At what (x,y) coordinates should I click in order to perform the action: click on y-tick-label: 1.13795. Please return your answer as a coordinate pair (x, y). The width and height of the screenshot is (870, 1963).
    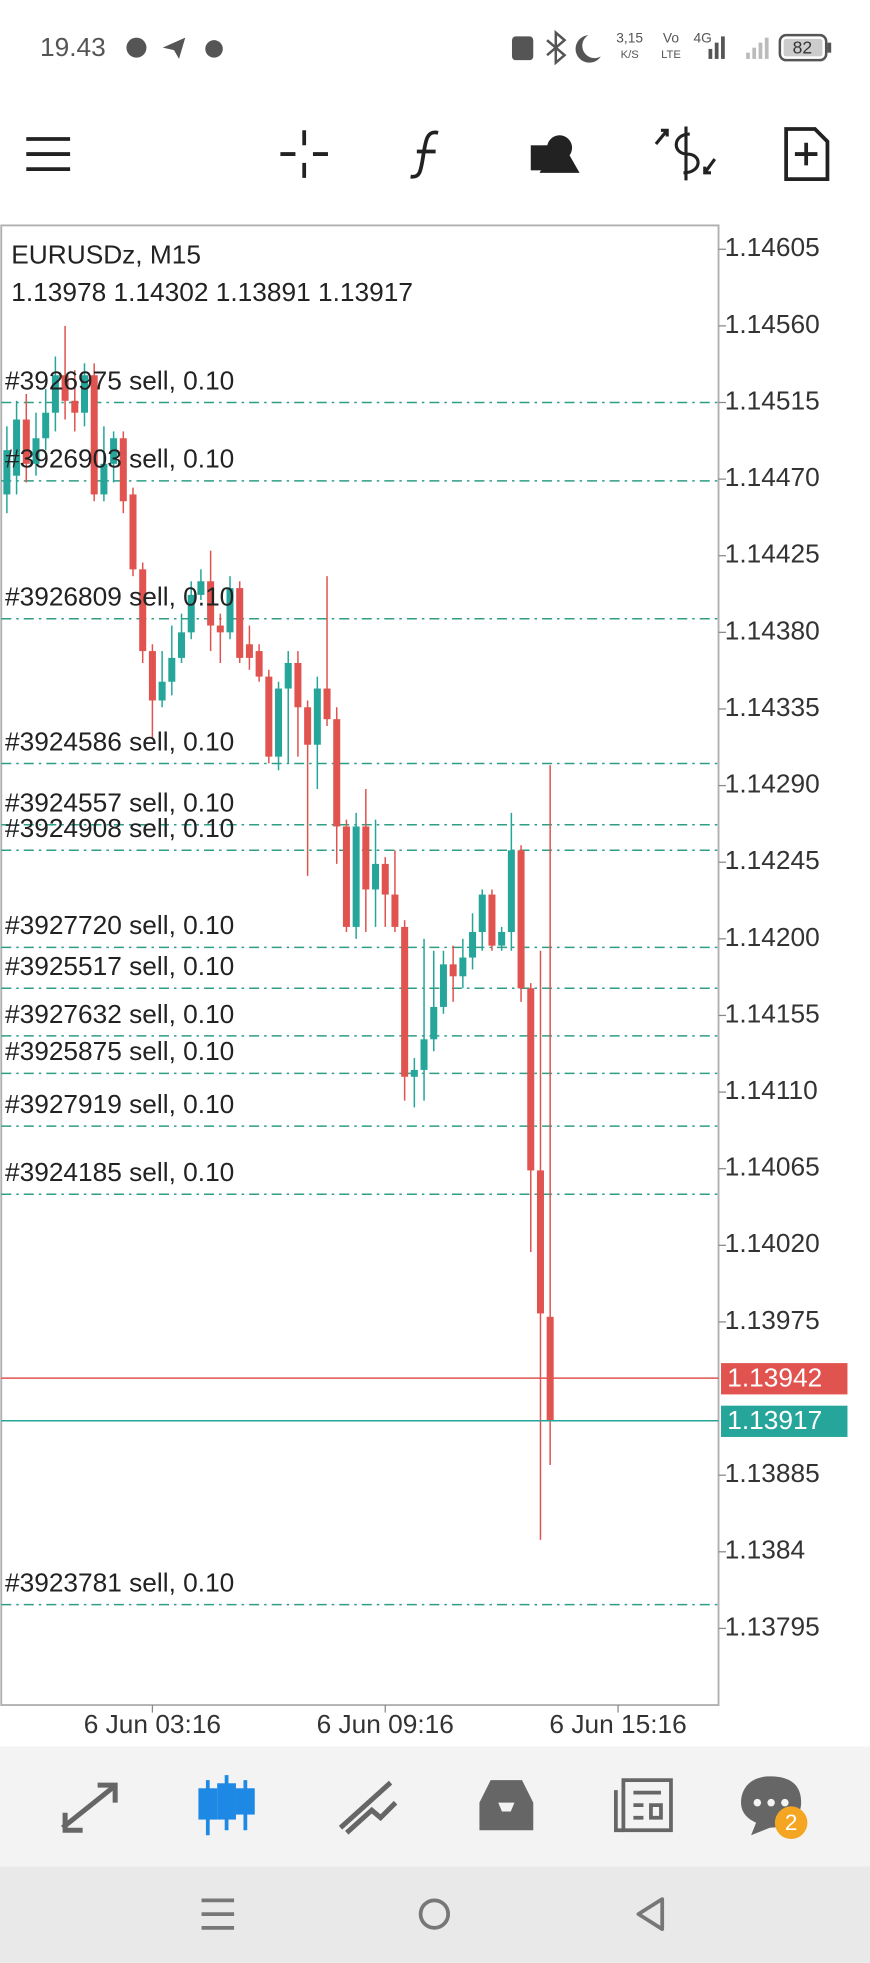
    Looking at the image, I should click on (772, 1626).